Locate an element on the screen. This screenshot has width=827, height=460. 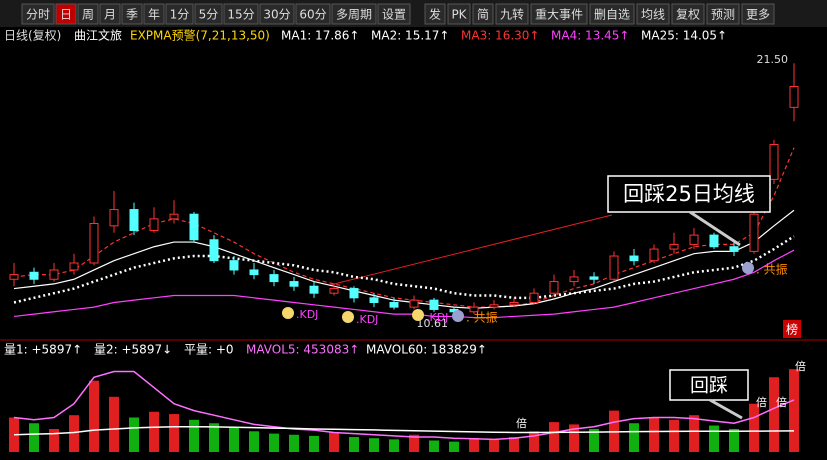
volume-ma-line is located at coordinates (404, 430).